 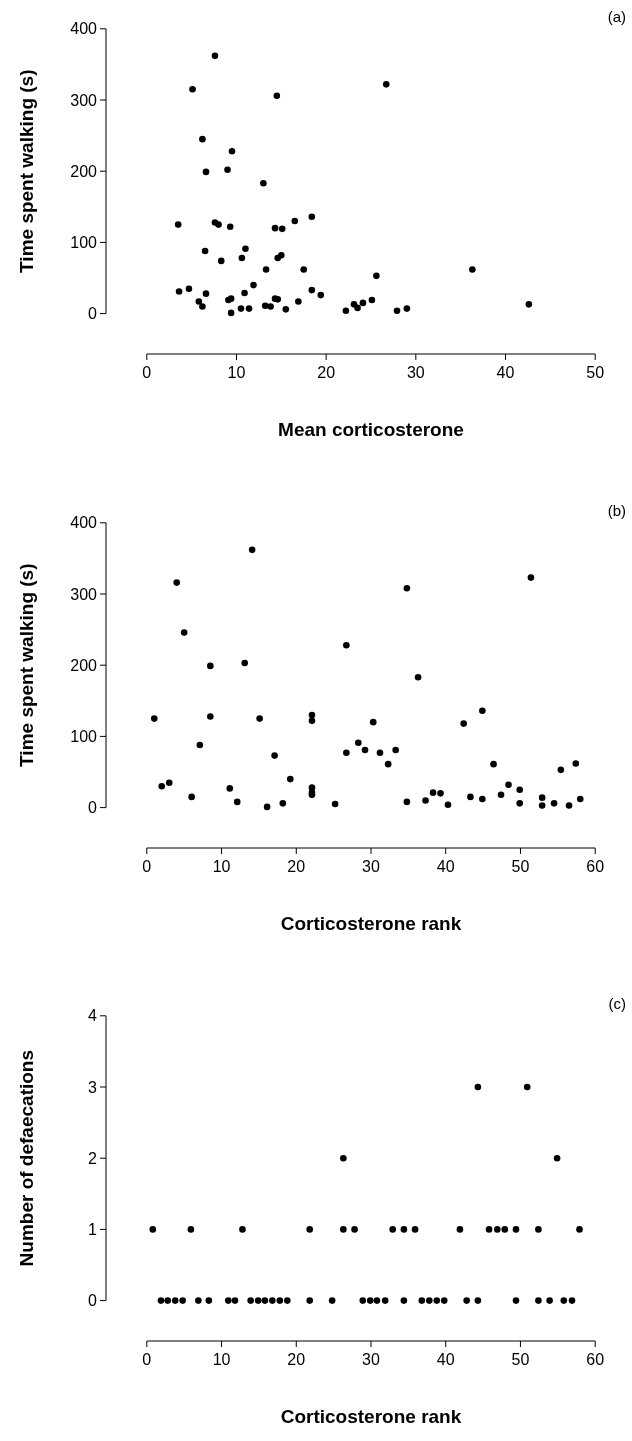 What do you see at coordinates (93, 1230) in the screenshot?
I see `y-tick-label: 1` at bounding box center [93, 1230].